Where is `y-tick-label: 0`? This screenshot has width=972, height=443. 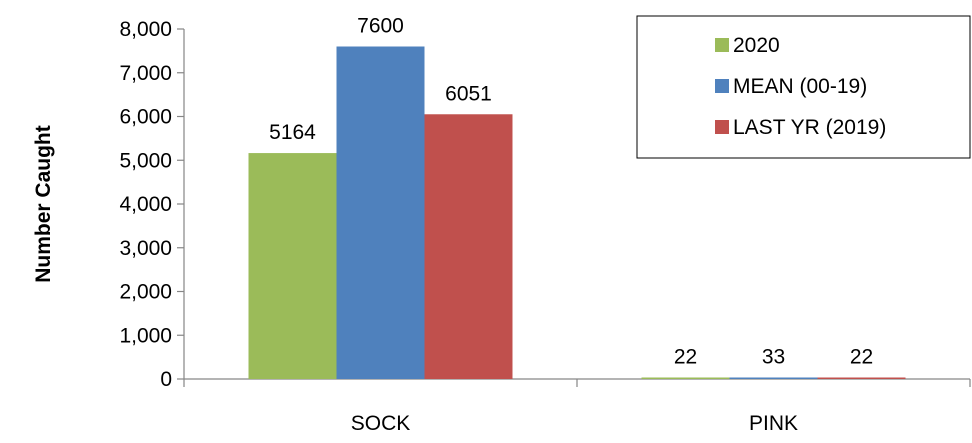 y-tick-label: 0 is located at coordinates (166, 379).